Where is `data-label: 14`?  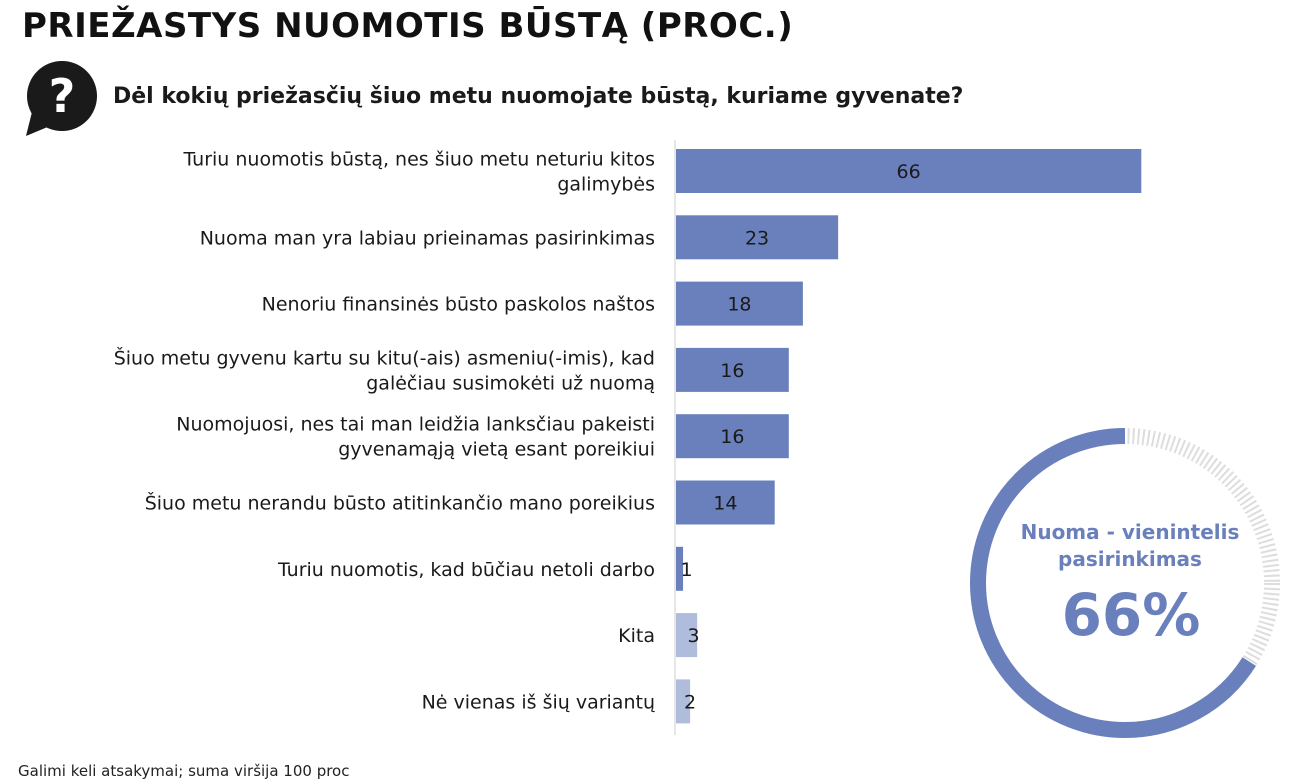
data-label: 14 is located at coordinates (725, 504).